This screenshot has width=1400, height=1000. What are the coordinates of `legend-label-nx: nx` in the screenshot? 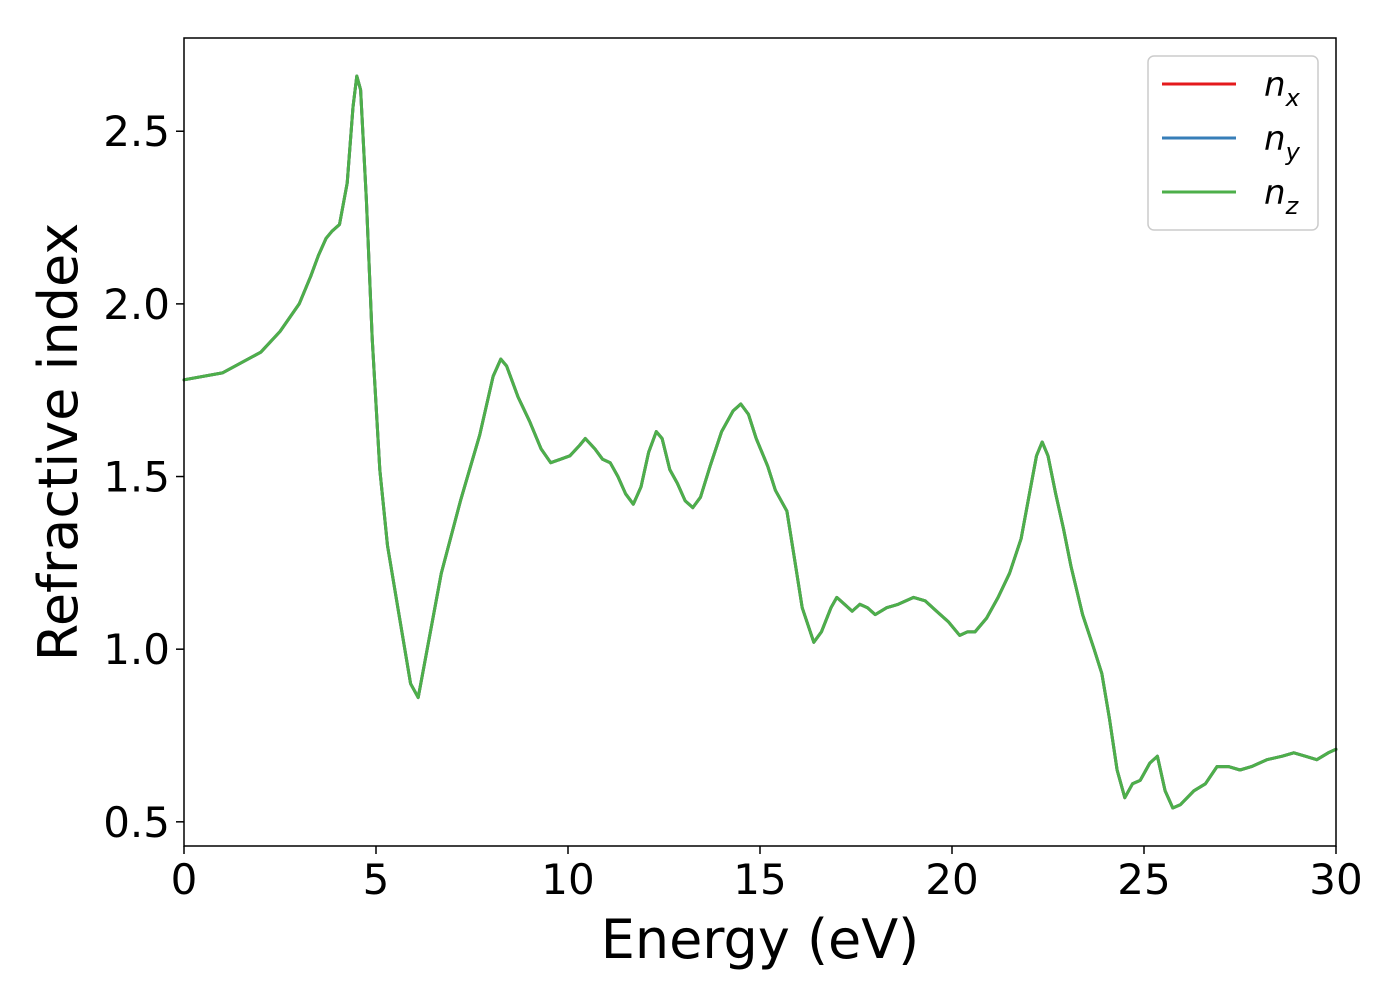 It's located at (1282, 88).